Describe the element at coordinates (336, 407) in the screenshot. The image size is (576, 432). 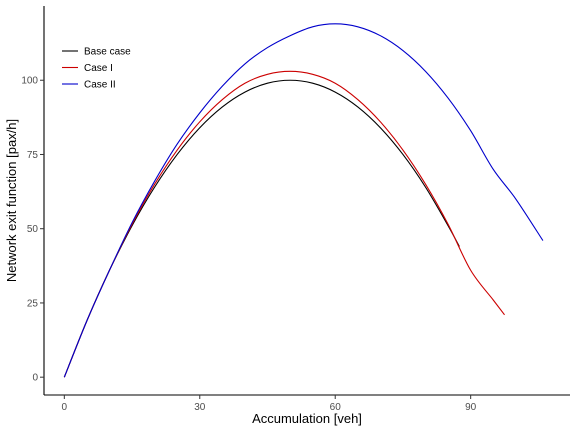
I see `x-tick-label: 60` at that location.